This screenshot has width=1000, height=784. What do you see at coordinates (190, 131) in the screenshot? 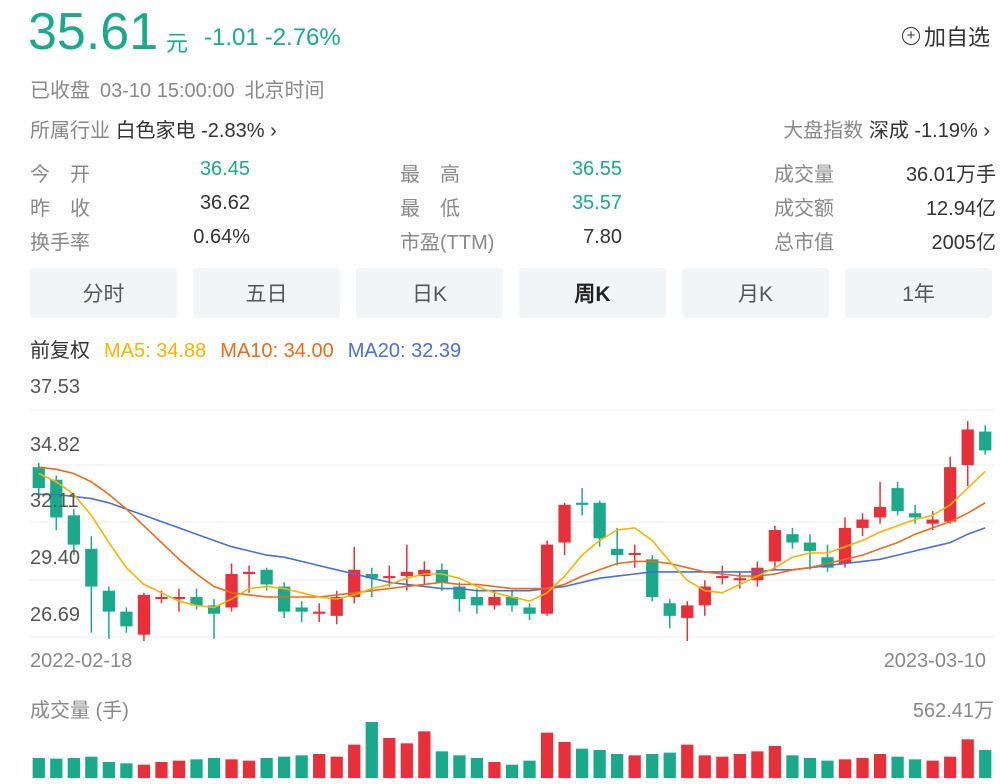
I see `industry-value: 白色家电 -2.83%` at bounding box center [190, 131].